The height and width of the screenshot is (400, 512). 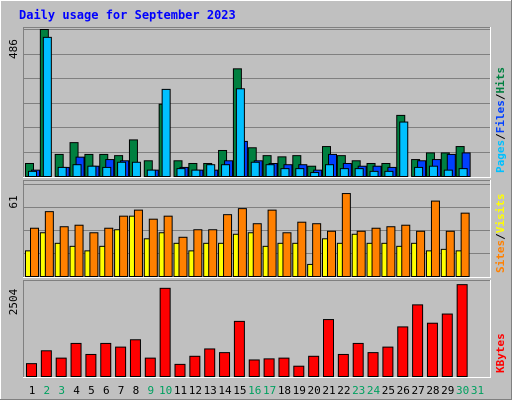 What do you see at coordinates (239, 390) in the screenshot?
I see `day-label: 15` at bounding box center [239, 390].